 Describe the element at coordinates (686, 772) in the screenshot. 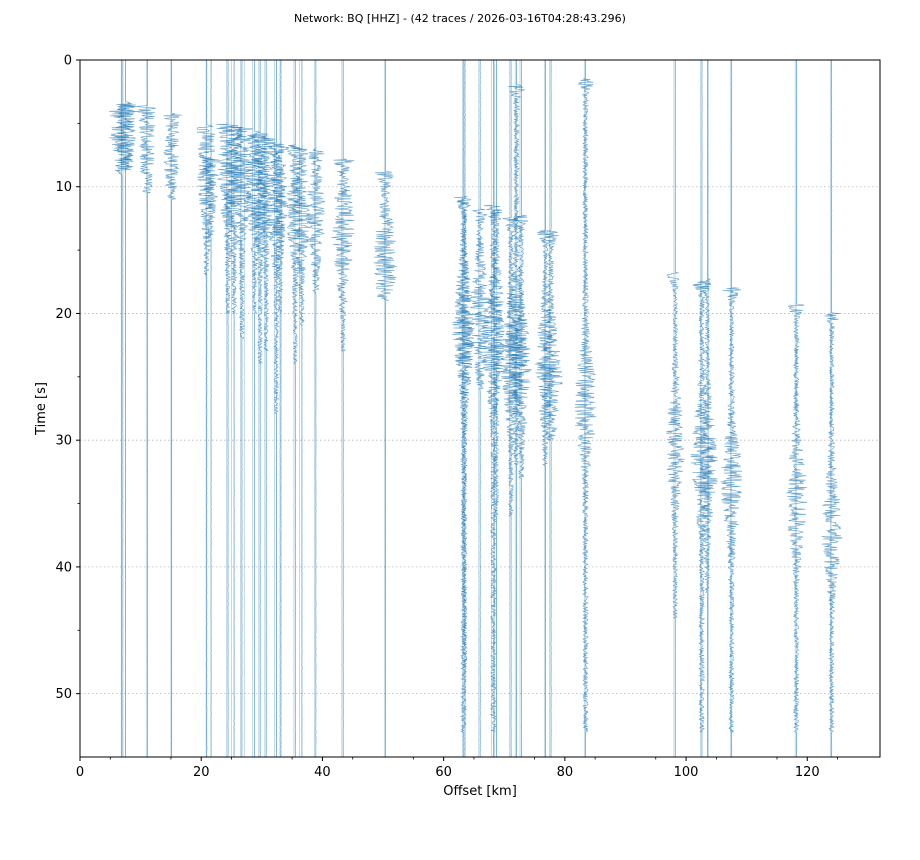

I see `x-tick-label: 100` at that location.